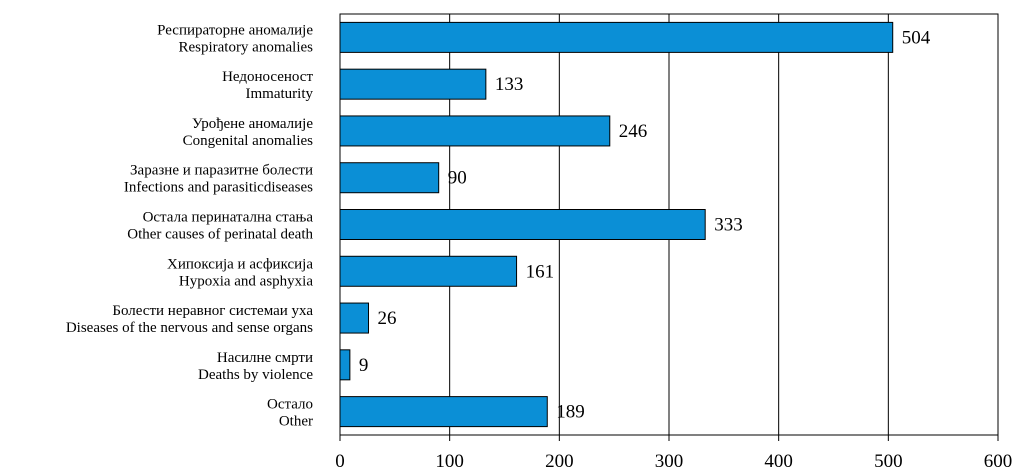 This screenshot has height=476, width=1018. I want to click on category-label-en: Deaths by violence, so click(255, 375).